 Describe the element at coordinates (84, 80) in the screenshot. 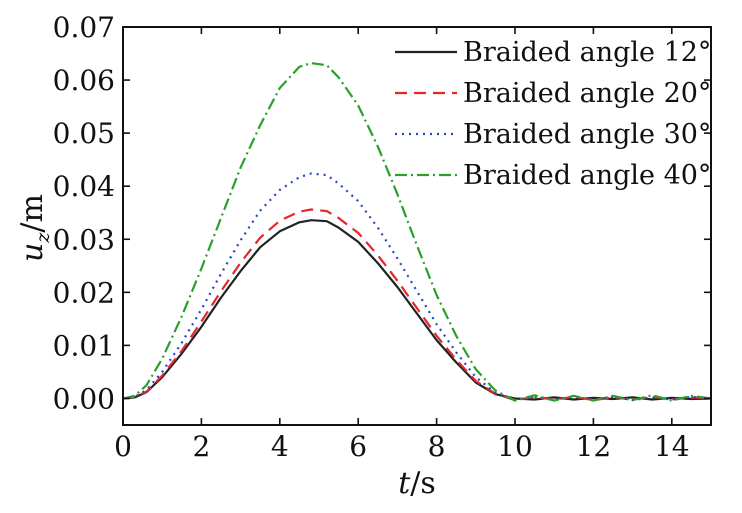

I see `y-tick-label: 0.06` at that location.